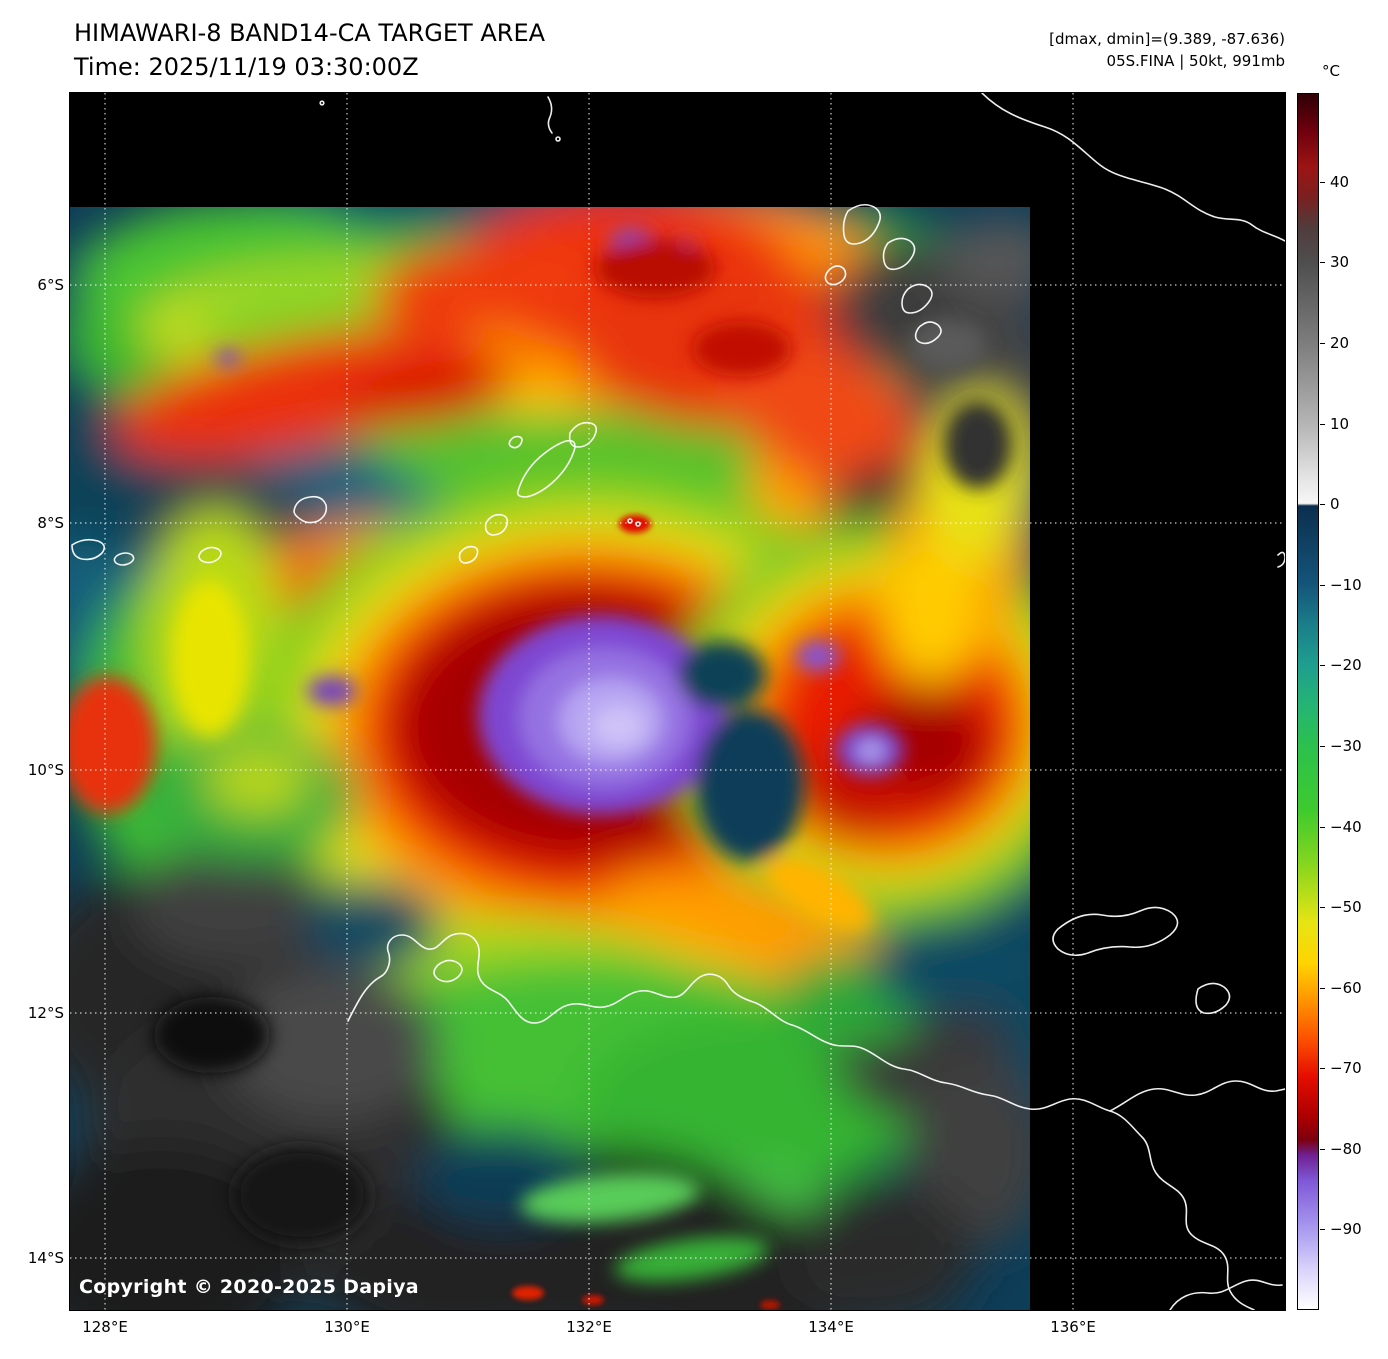 The width and height of the screenshot is (1388, 1359). I want to click on colorbar-tick-40: 40, so click(1340, 182).